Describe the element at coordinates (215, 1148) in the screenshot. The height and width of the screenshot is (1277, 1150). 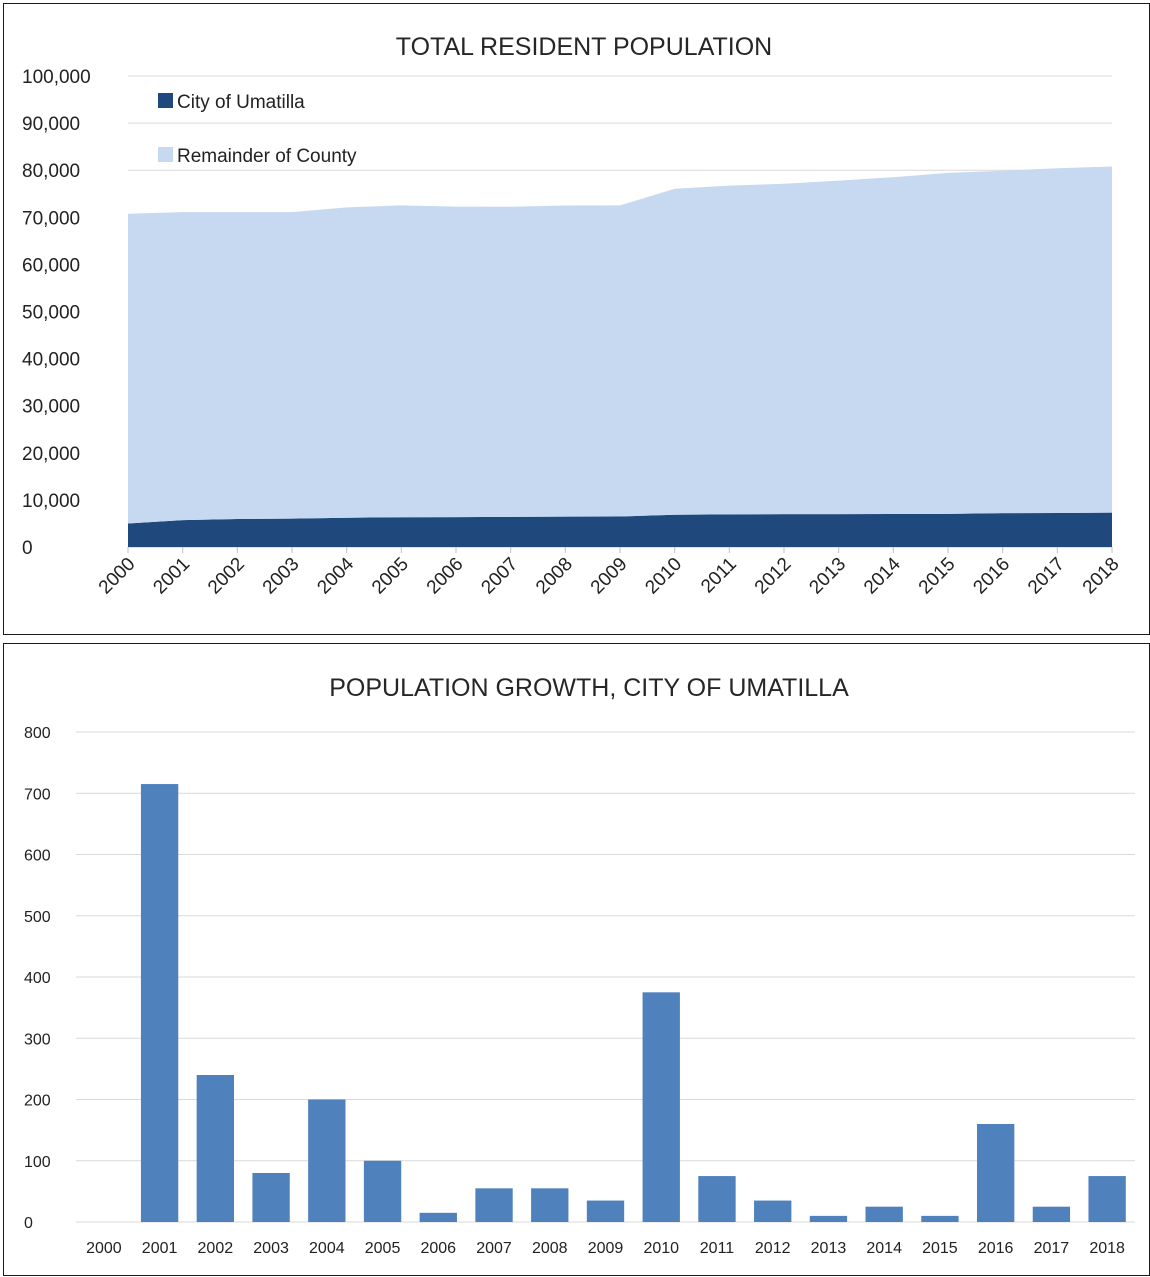
I see `bar-2002` at that location.